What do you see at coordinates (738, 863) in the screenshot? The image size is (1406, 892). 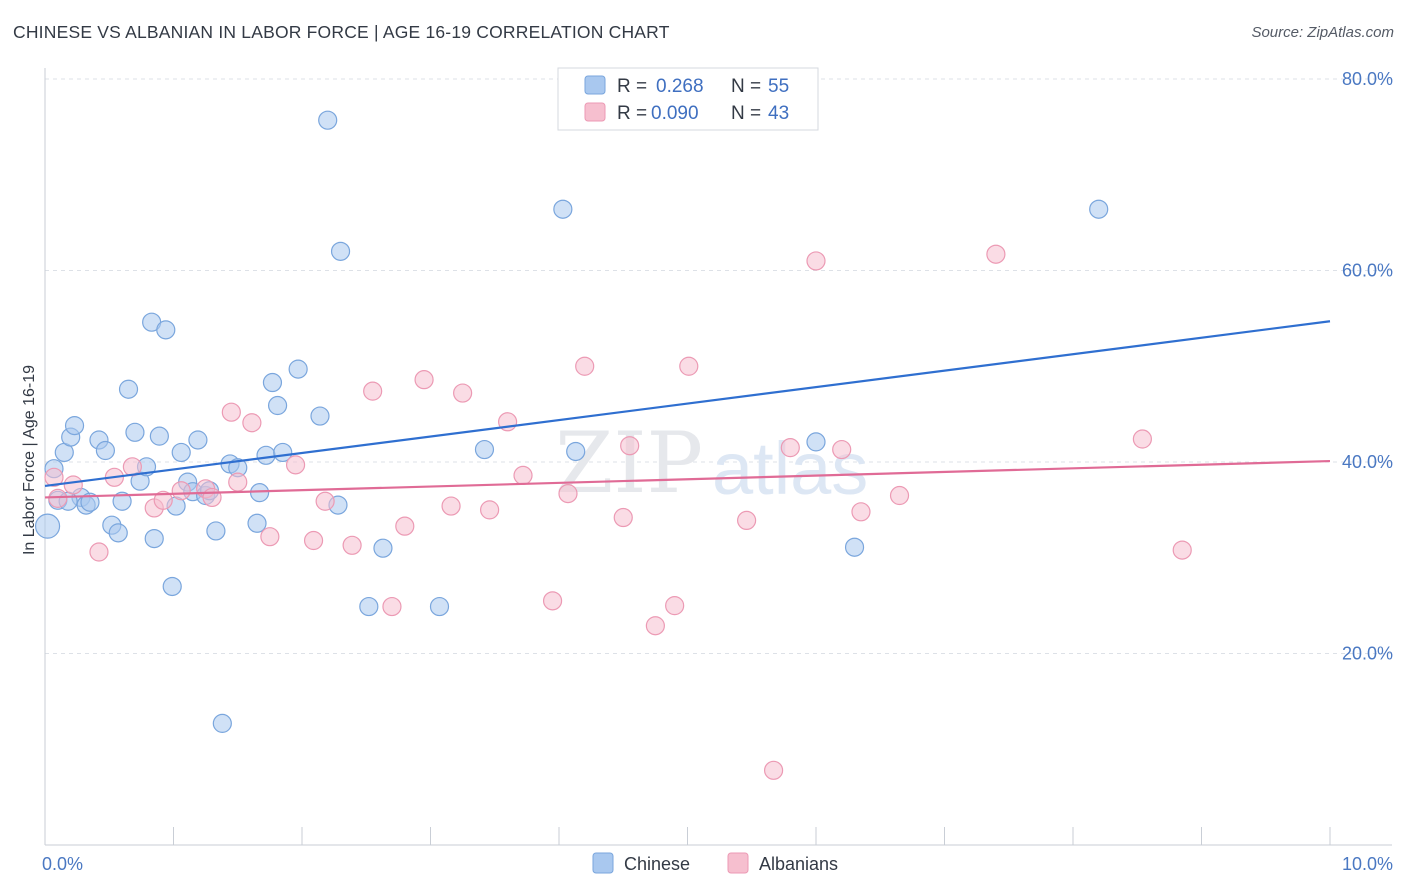 I see `legend-bottom-swatch-albanians` at bounding box center [738, 863].